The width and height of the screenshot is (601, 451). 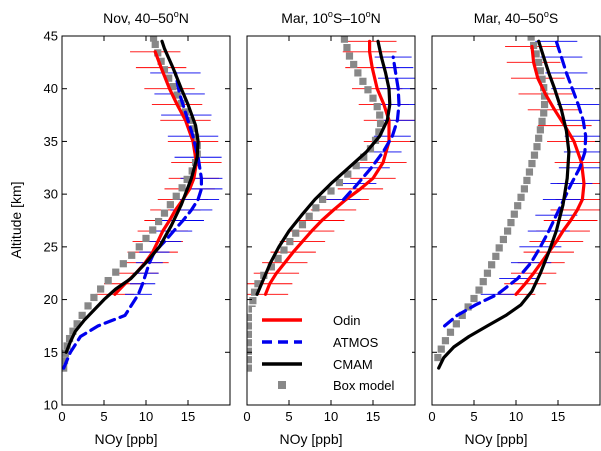 I want to click on panel-3-x-axis-label: NOy [ppb], so click(x=495, y=439).